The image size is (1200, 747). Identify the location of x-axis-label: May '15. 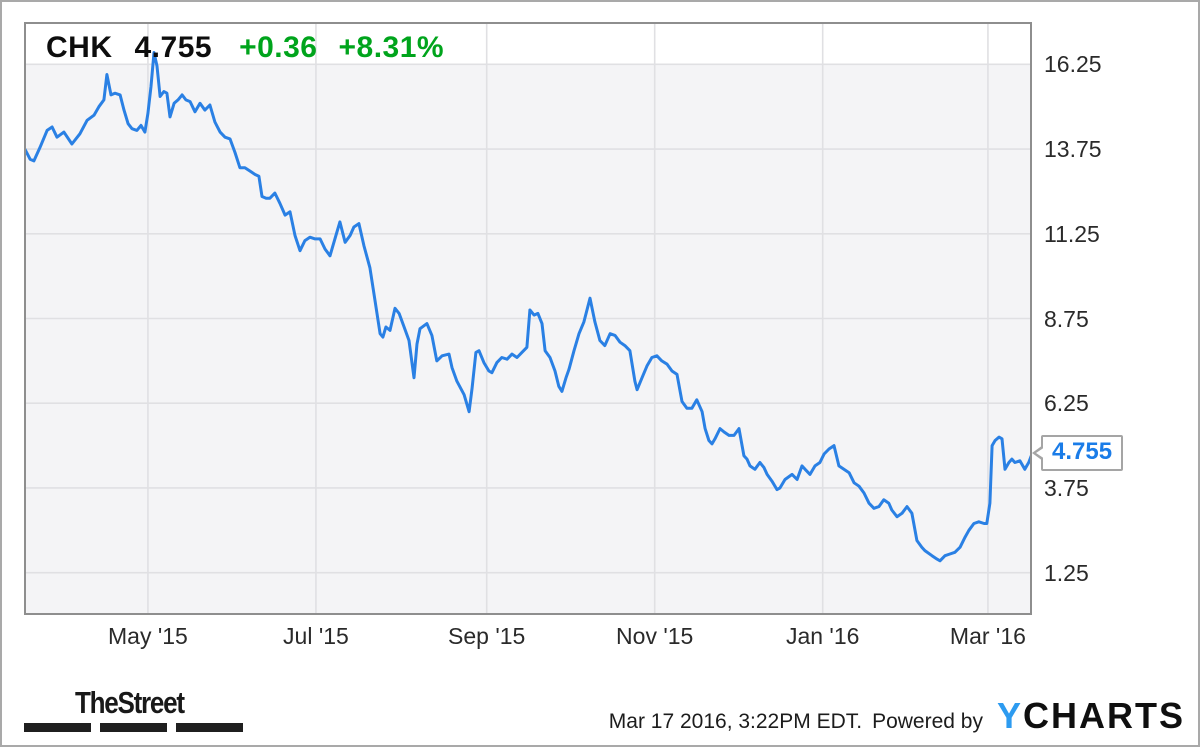
(148, 636).